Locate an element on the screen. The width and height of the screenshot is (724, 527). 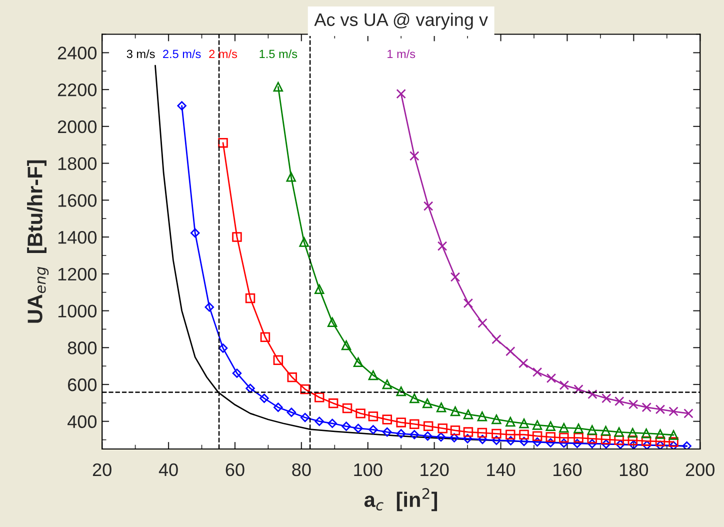
x-tick-label: 60 is located at coordinates (235, 469).